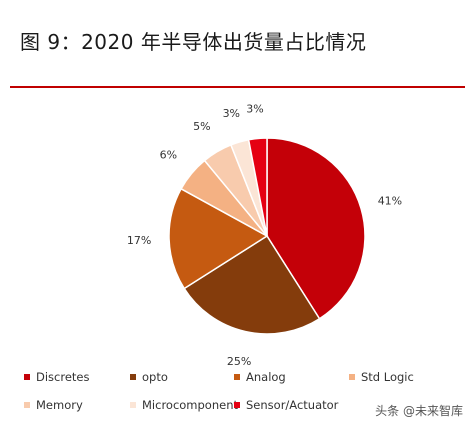  What do you see at coordinates (239, 361) in the screenshot?
I see `slice-value-label: 25%` at bounding box center [239, 361].